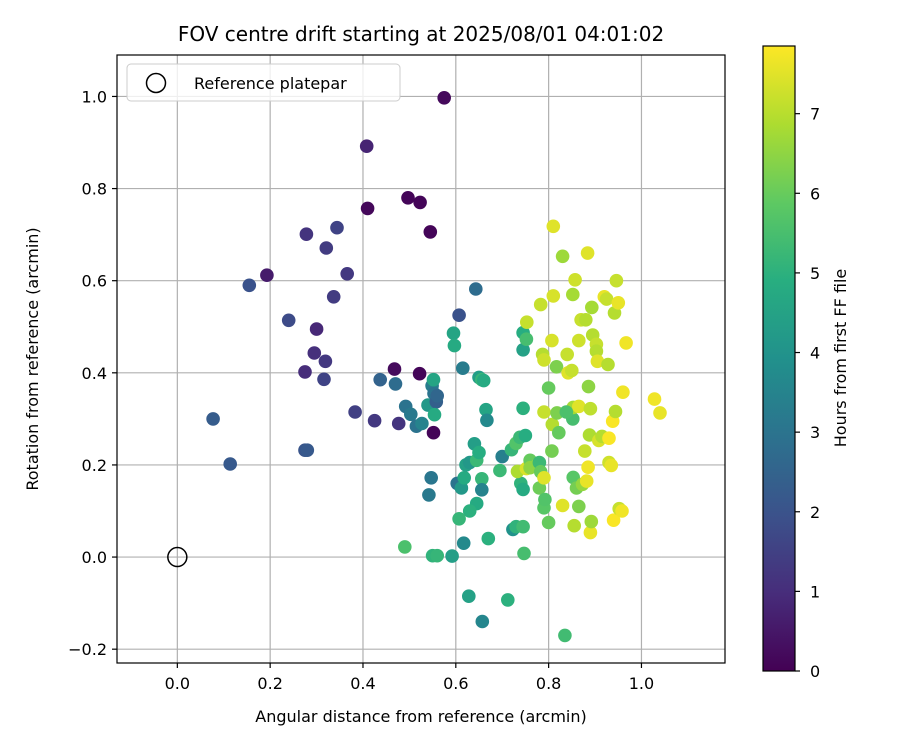 The width and height of the screenshot is (900, 750). What do you see at coordinates (94, 189) in the screenshot?
I see `y-tick-label: 0.8` at bounding box center [94, 189].